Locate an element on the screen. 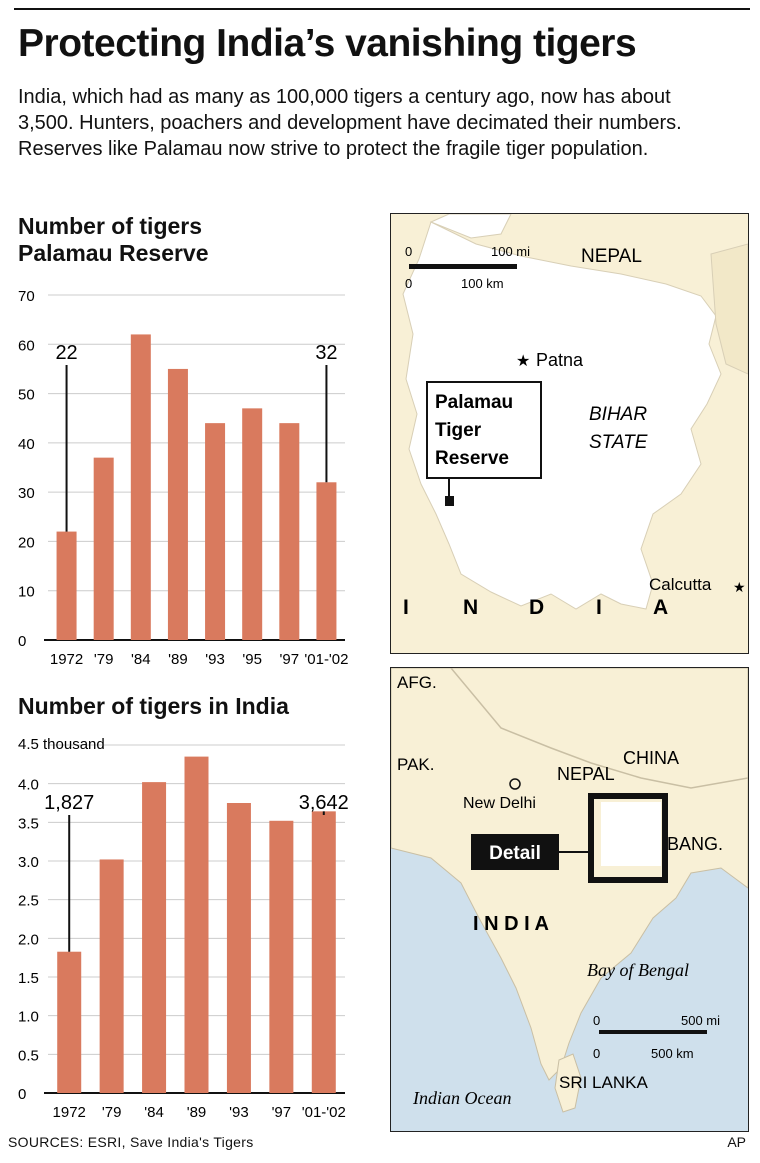  locator-india-label: I N D I A is located at coordinates (511, 924).